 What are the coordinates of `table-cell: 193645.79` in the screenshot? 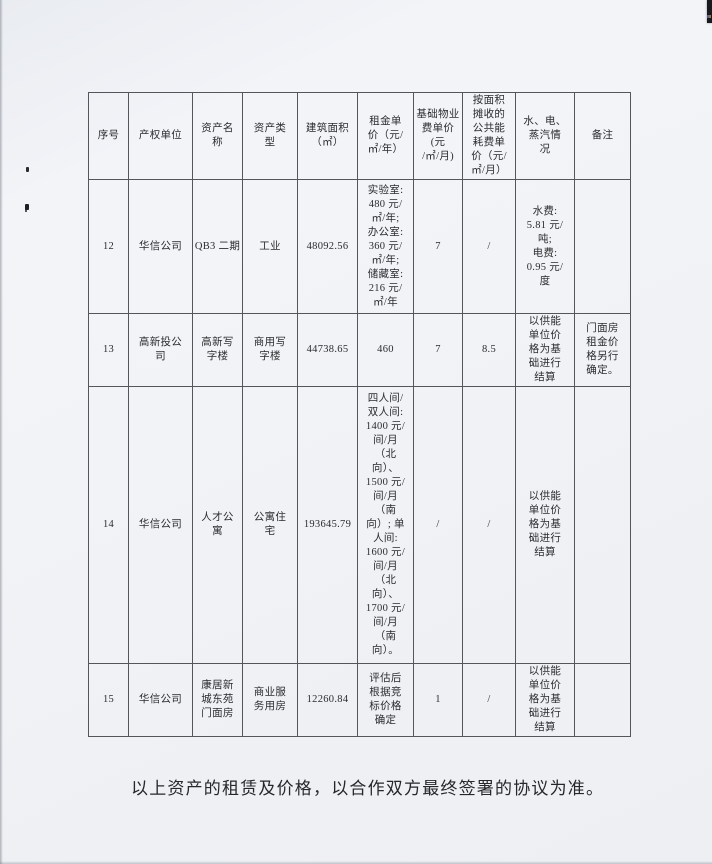 It's located at (327, 525).